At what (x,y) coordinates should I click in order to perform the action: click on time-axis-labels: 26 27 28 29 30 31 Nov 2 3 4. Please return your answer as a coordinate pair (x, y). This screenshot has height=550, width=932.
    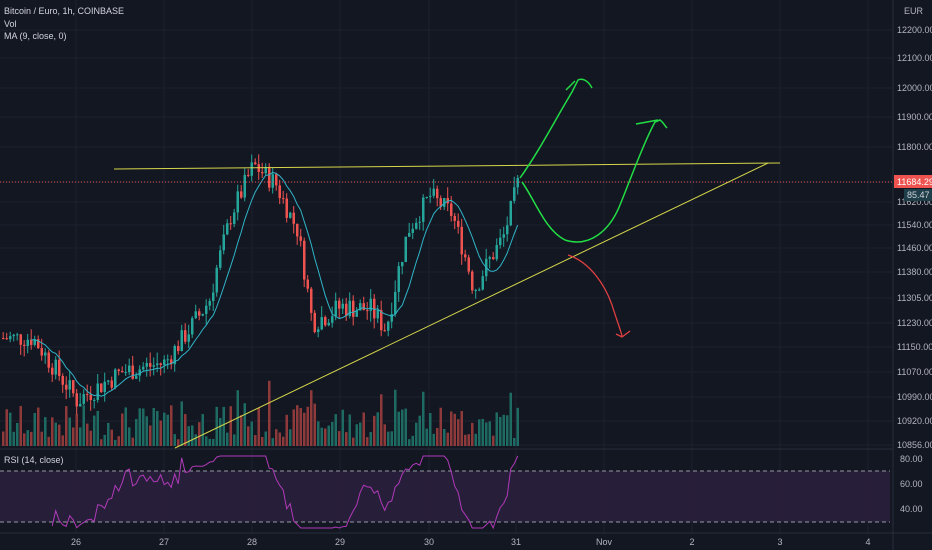
    Looking at the image, I should click on (471, 542).